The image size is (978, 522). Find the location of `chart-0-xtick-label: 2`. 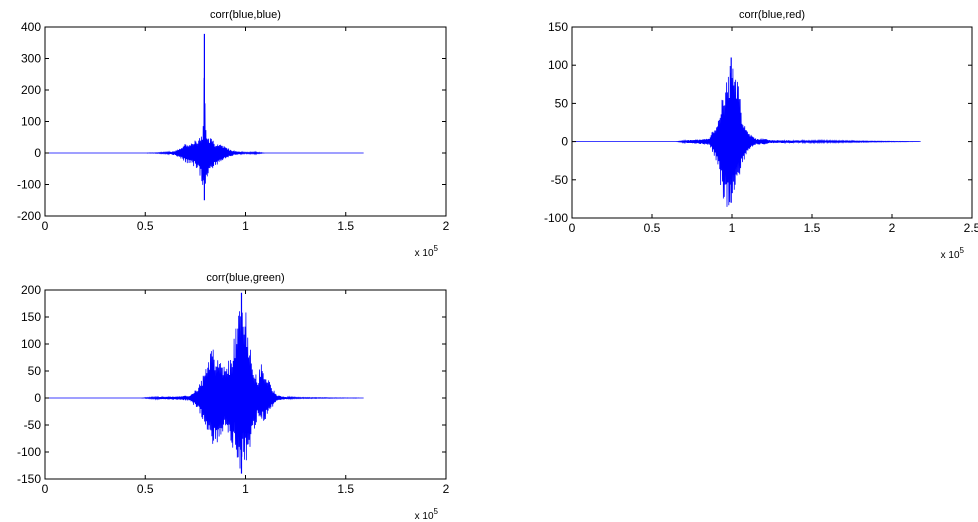

chart-0-xtick-label: 2 is located at coordinates (446, 226).